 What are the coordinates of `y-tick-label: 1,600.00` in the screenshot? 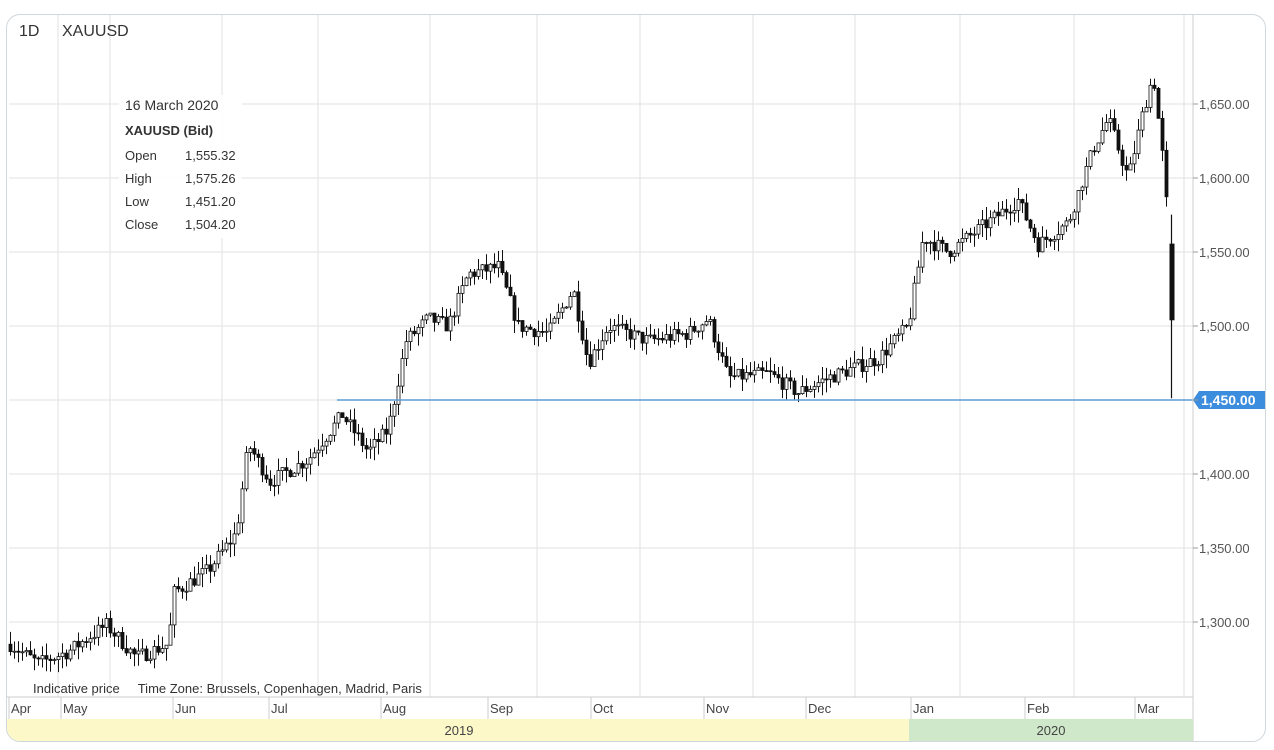 It's located at (1224, 178).